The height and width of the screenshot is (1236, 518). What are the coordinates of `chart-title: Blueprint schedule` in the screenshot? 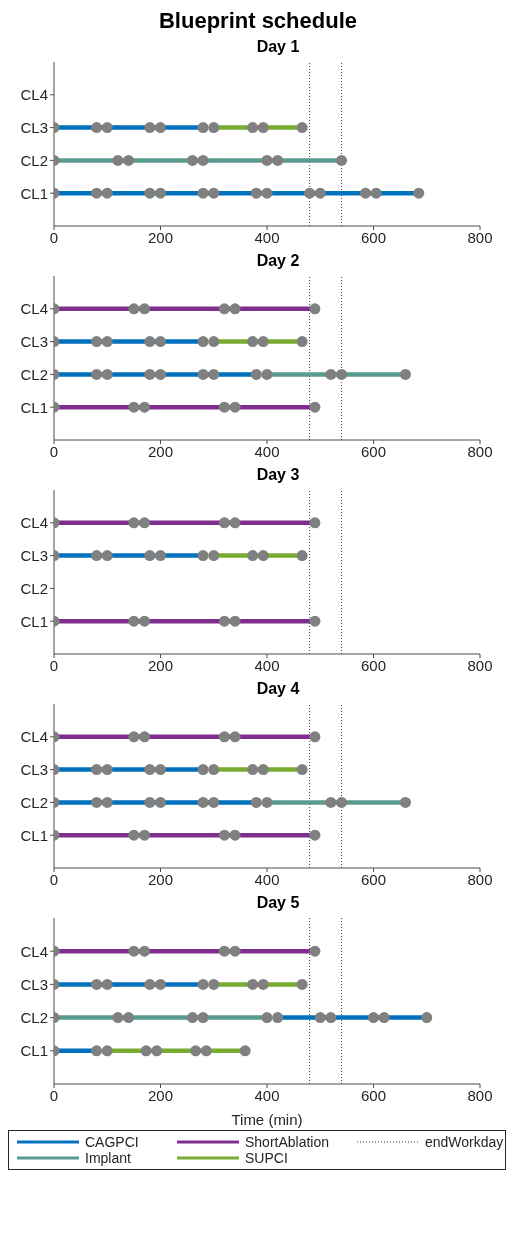 It's located at (257, 21).